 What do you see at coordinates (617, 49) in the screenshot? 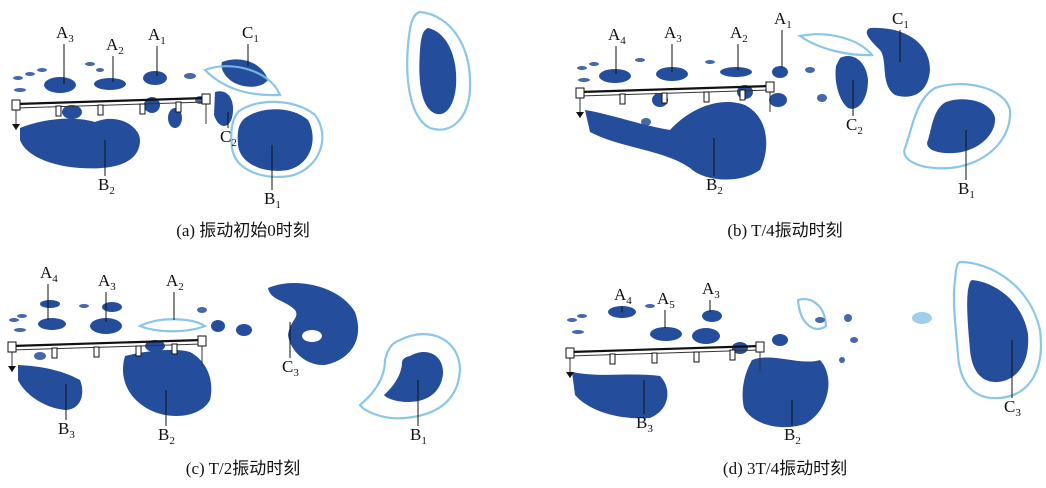
I see `label-b-A4: A4` at bounding box center [617, 49].